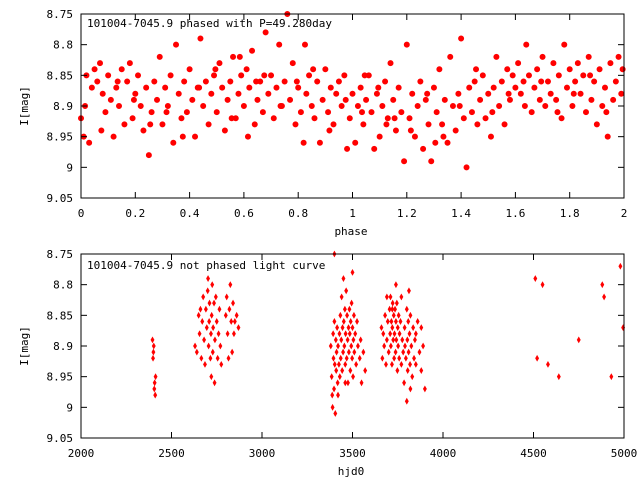 Image resolution: width=640 pixels, height=484 pixels. I want to click on unphased-y-tick-label: 8.9, so click(63, 346).